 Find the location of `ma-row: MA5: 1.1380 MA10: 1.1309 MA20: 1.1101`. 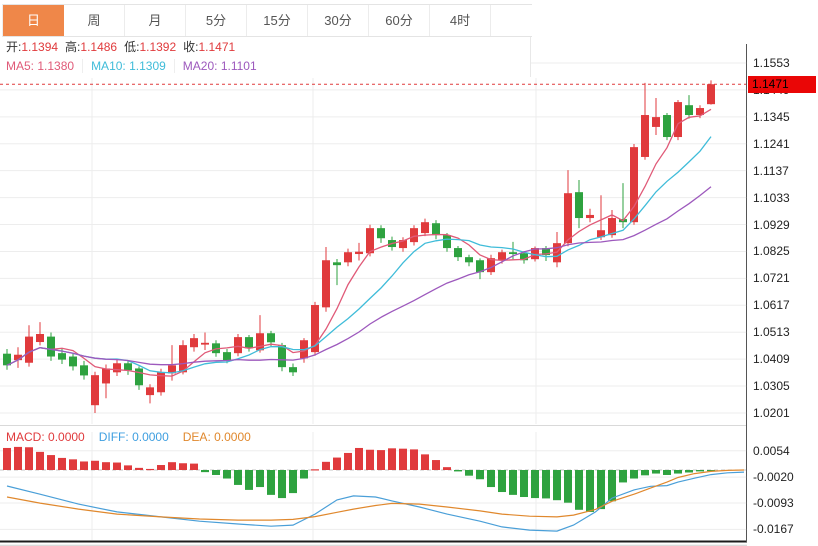

ma-row: MA5: 1.1380 MA10: 1.1309 MA20: 1.1101 is located at coordinates (265, 65).